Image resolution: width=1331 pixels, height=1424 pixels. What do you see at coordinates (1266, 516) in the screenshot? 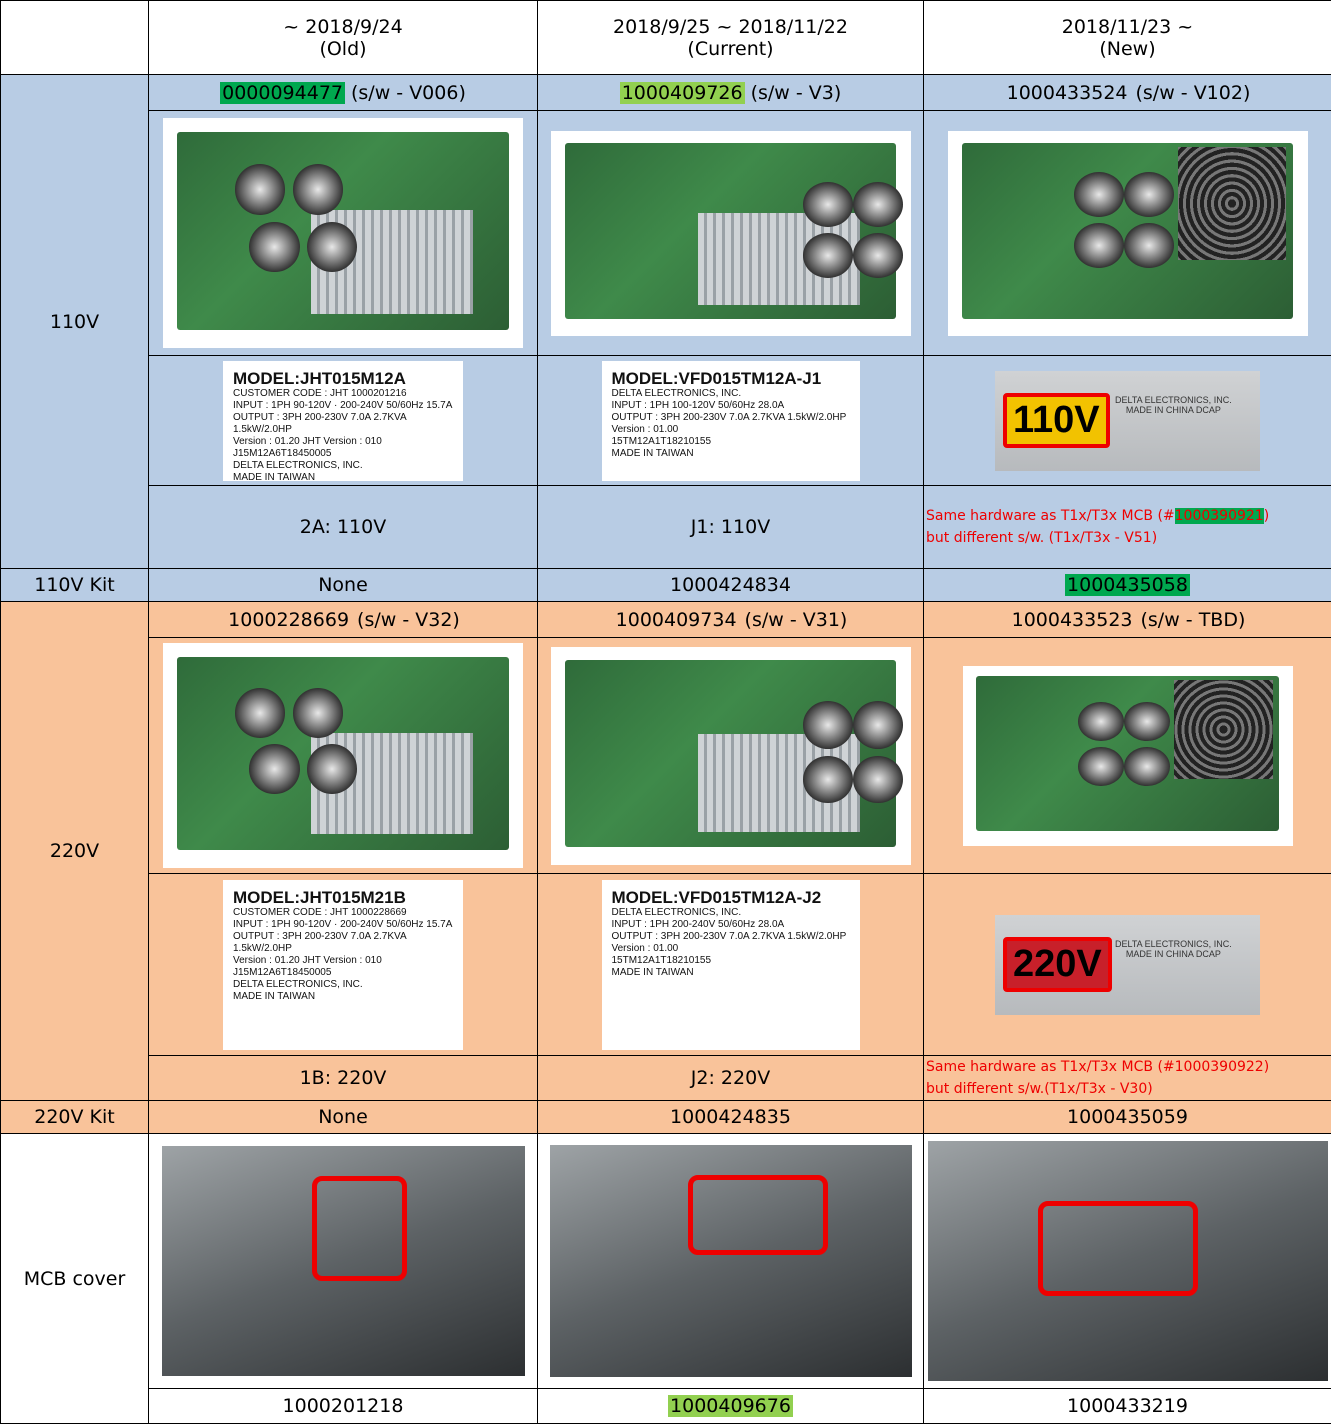
I see `note-text: )` at bounding box center [1266, 516].